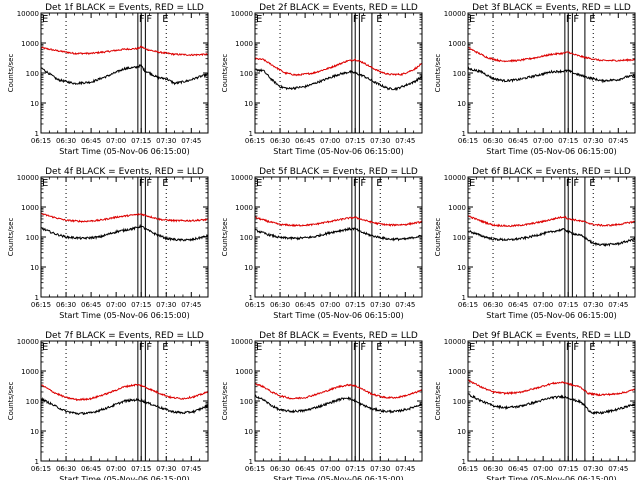 This screenshot has width=640, height=480. I want to click on panel-title: Det 1f BLACK = Events, RED = LLD, so click(124, 8).